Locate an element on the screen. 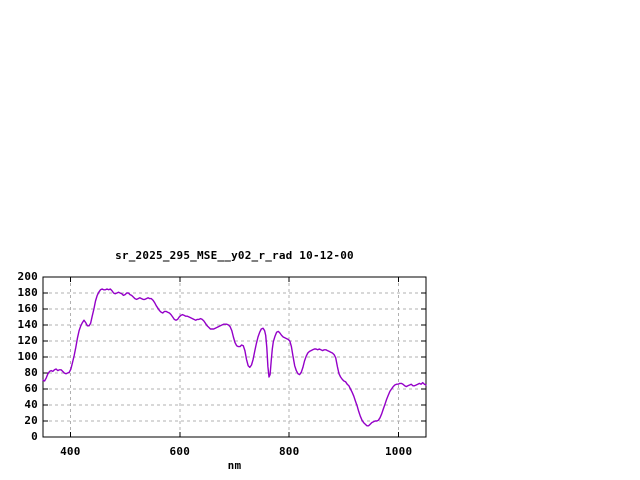 Image resolution: width=640 pixels, height=480 pixels. x-tick-label: 1000 is located at coordinates (398, 451).